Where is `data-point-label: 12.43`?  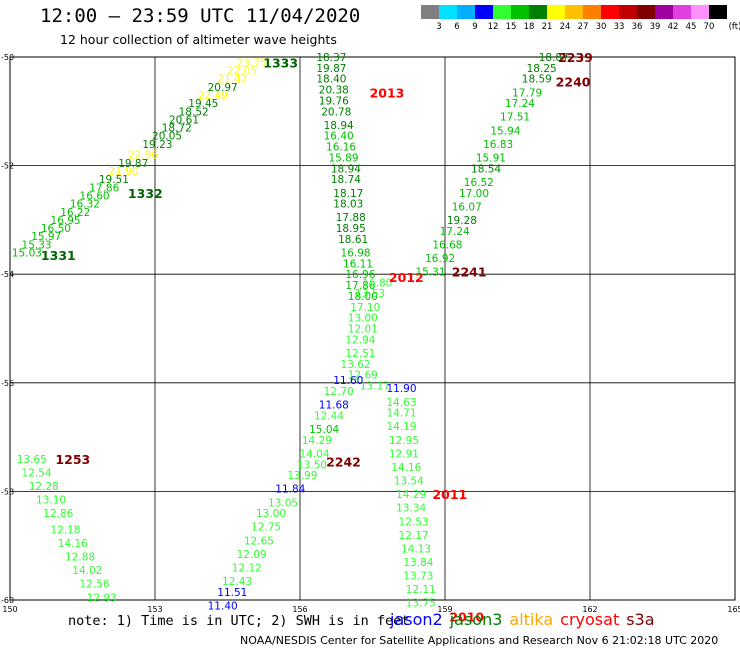 data-point-label: 12.43 is located at coordinates (237, 582).